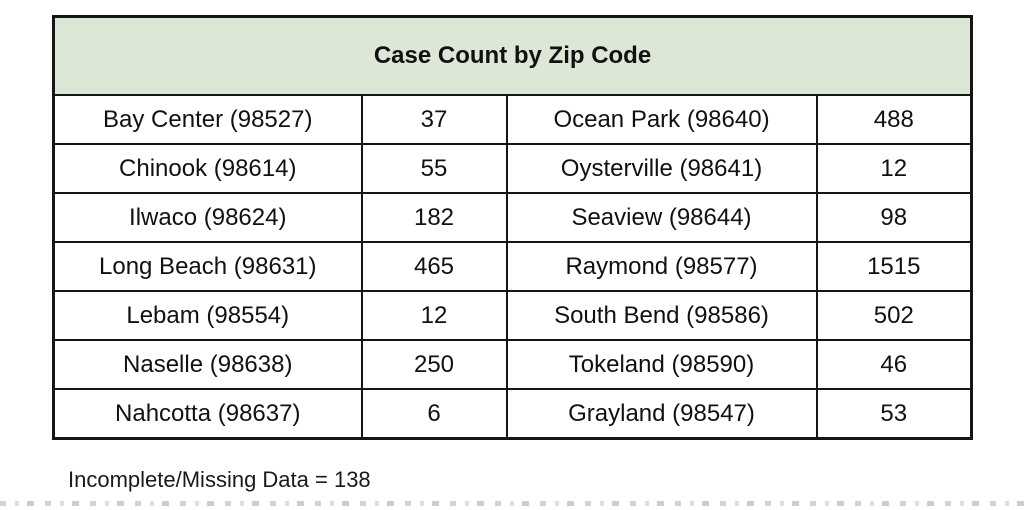 The height and width of the screenshot is (510, 1024). I want to click on case-count-cell: 465, so click(434, 266).